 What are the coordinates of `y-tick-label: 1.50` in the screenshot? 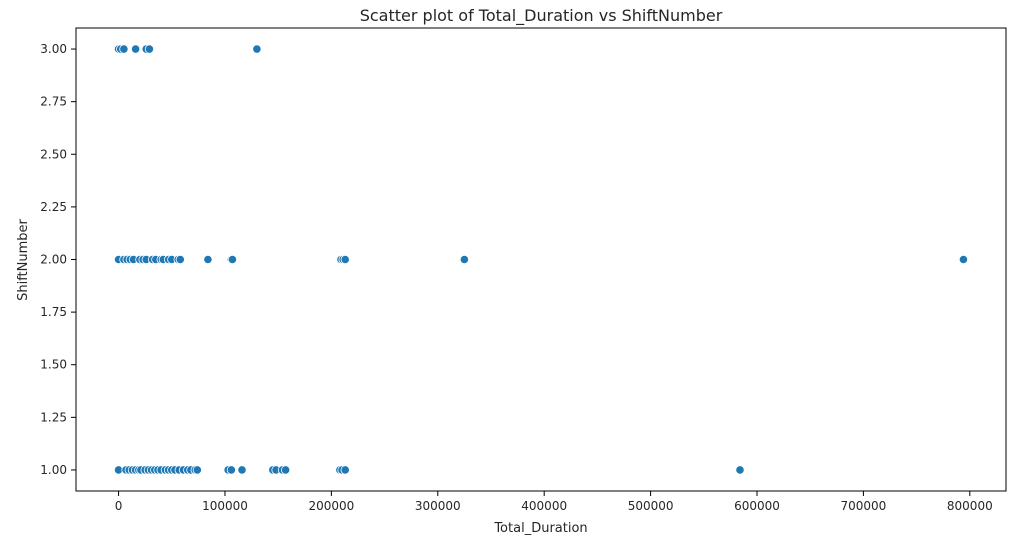 It's located at (53, 365).